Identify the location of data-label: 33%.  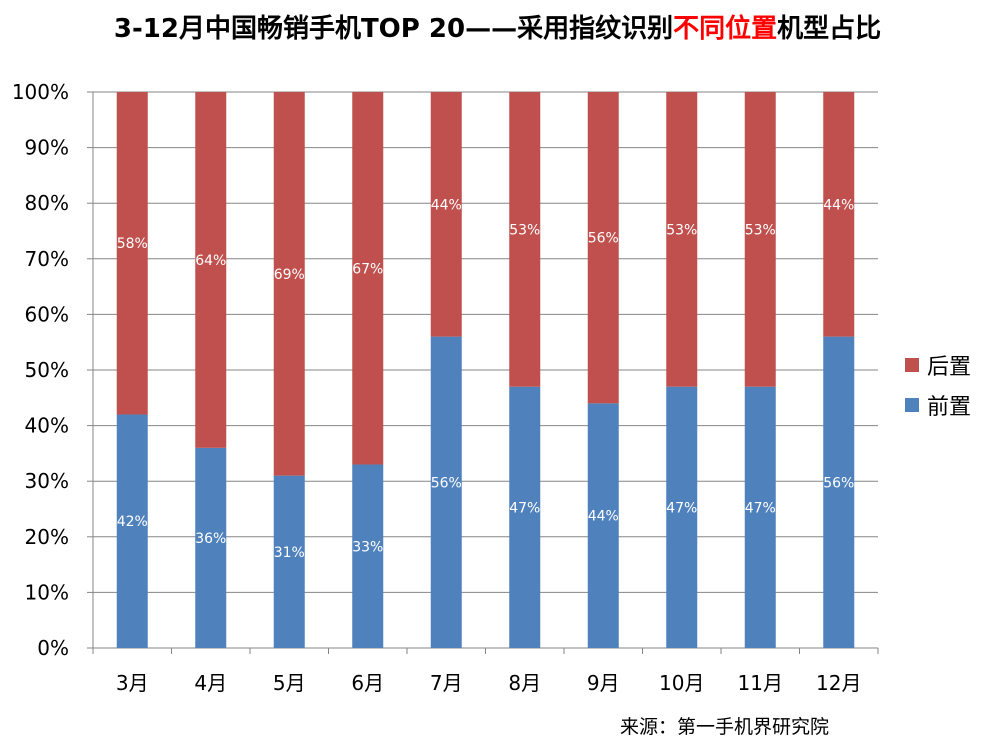
(367, 547).